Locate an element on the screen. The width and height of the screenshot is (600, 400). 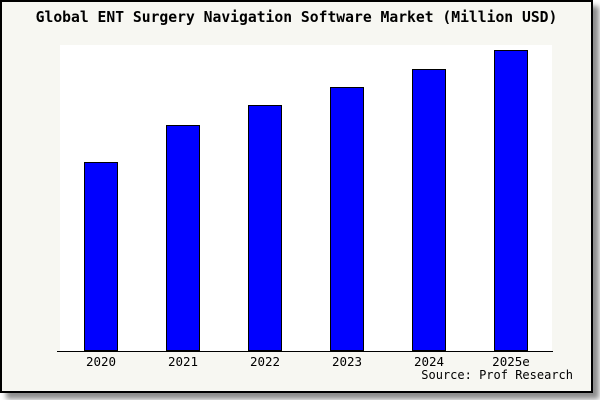
bar-2025e is located at coordinates (511, 200).